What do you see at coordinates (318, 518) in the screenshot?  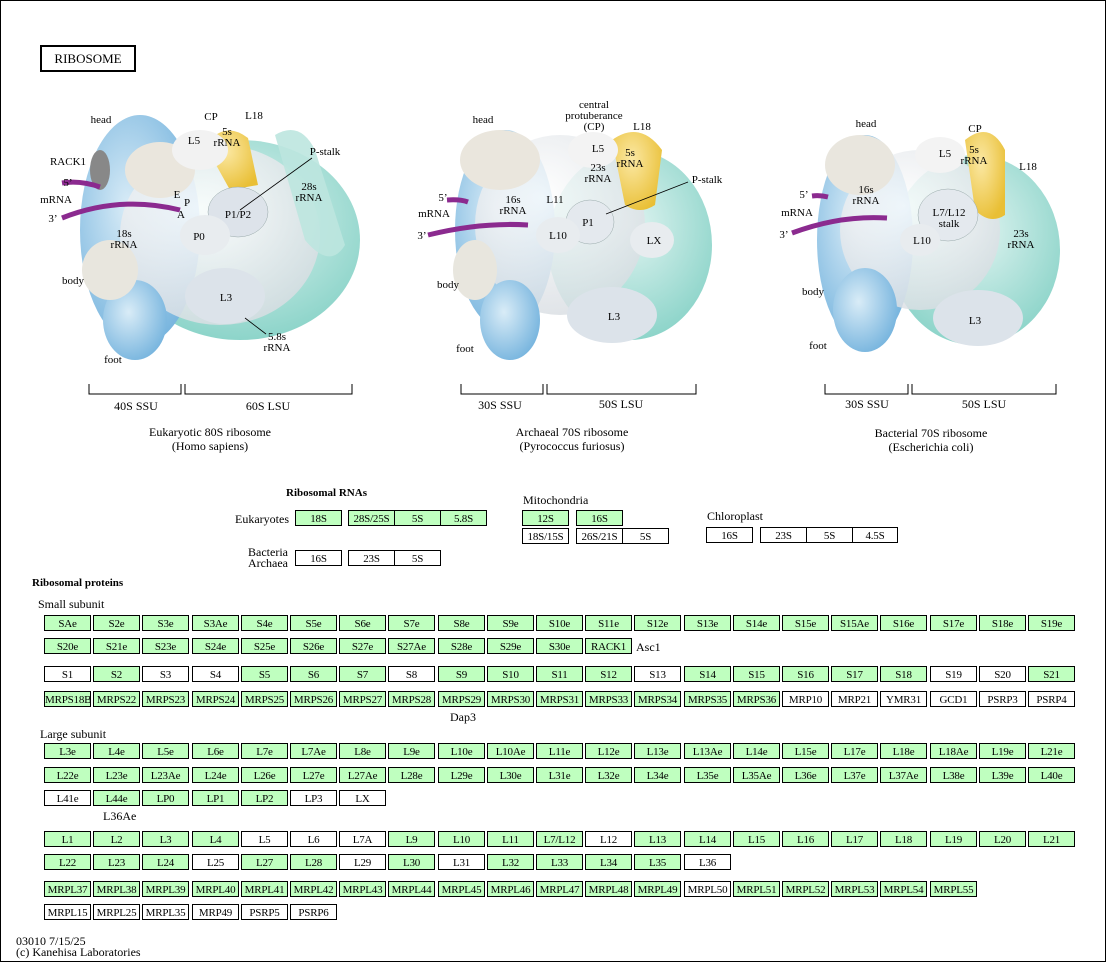 I see `rrna-euk-0: 18S` at bounding box center [318, 518].